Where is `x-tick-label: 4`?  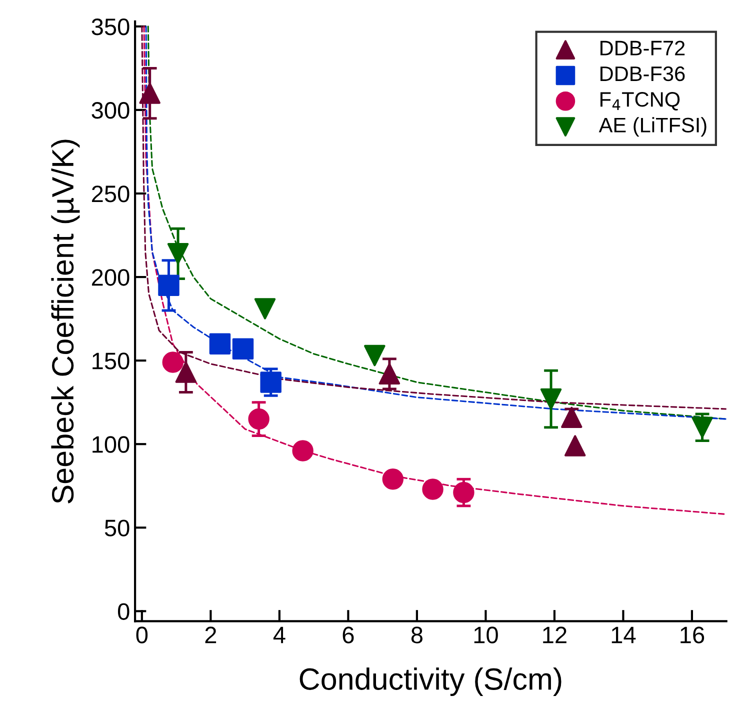
x-tick-label: 4 is located at coordinates (279, 635).